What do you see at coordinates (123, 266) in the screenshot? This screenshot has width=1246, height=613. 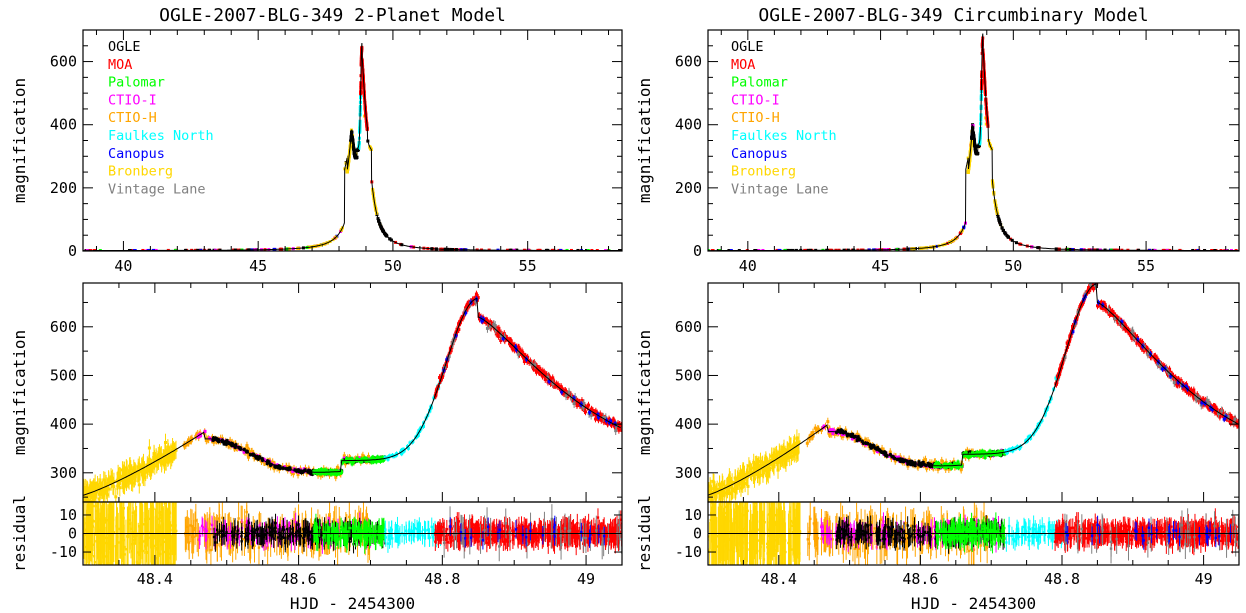 I see `overview-xtick-label: 40` at bounding box center [123, 266].